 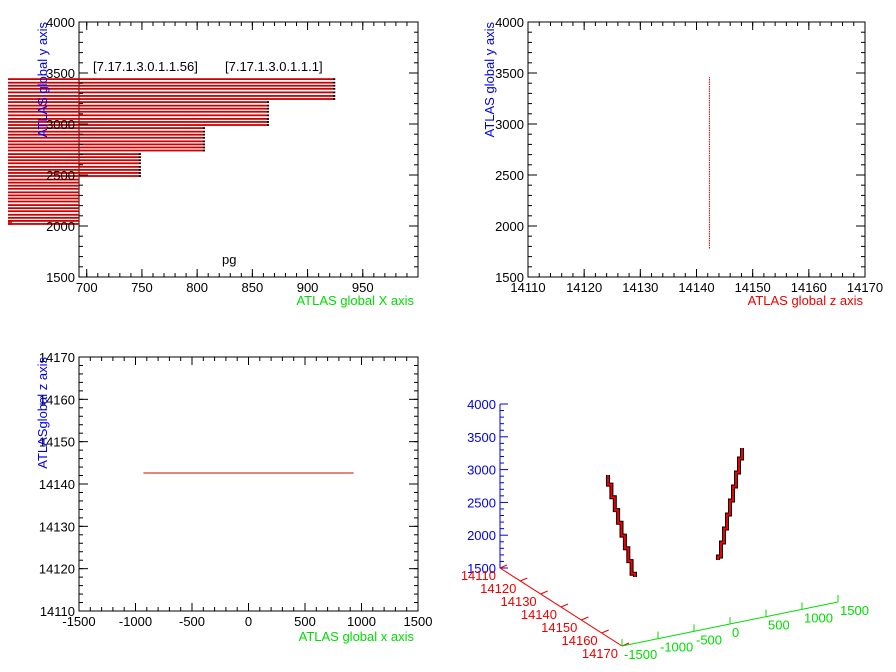 What do you see at coordinates (57, 399) in the screenshot?
I see `panel-3-y-tick-label: 14160` at bounding box center [57, 399].